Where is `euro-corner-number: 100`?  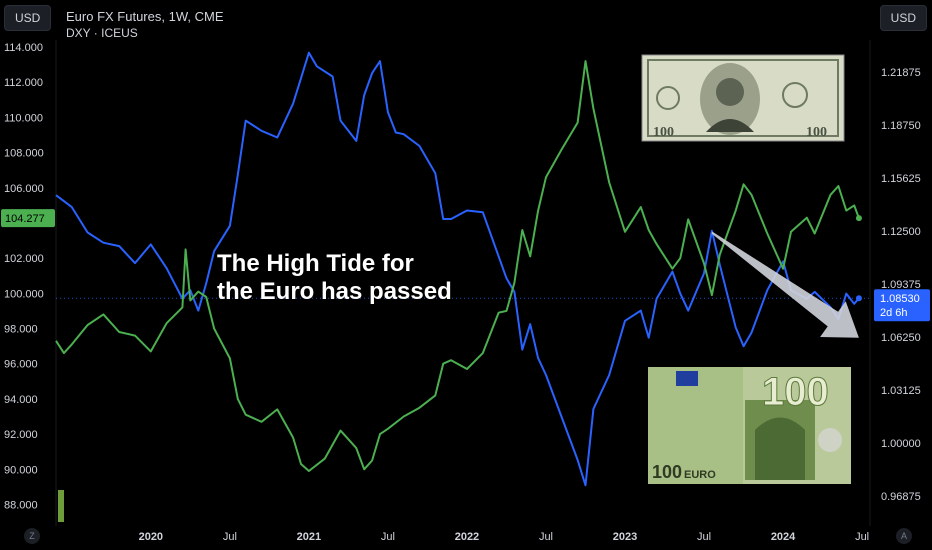 euro-corner-number: 100 is located at coordinates (667, 472).